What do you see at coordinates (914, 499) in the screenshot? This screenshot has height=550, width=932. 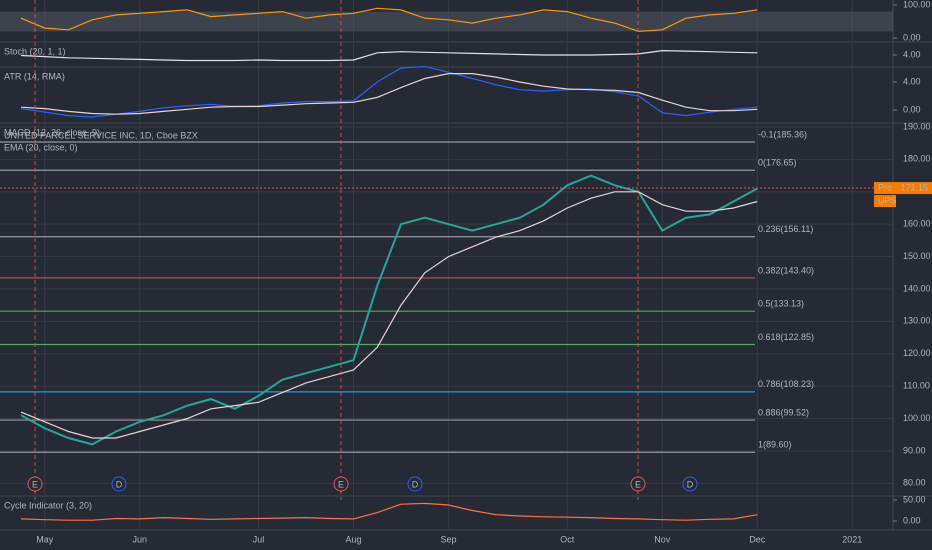 I see `y-tick-label: 50.00` at bounding box center [914, 499].